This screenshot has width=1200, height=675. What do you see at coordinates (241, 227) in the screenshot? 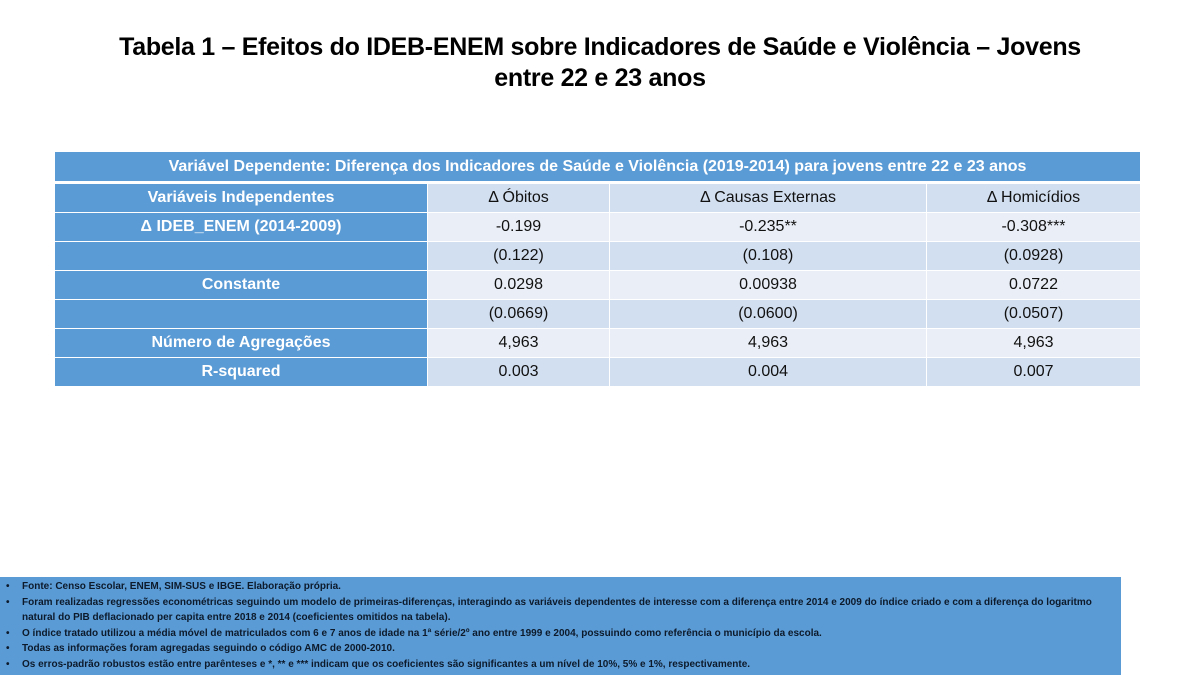
I see `row-label: Δ IDEB_ENEM (2014-2009)` at bounding box center [241, 227].